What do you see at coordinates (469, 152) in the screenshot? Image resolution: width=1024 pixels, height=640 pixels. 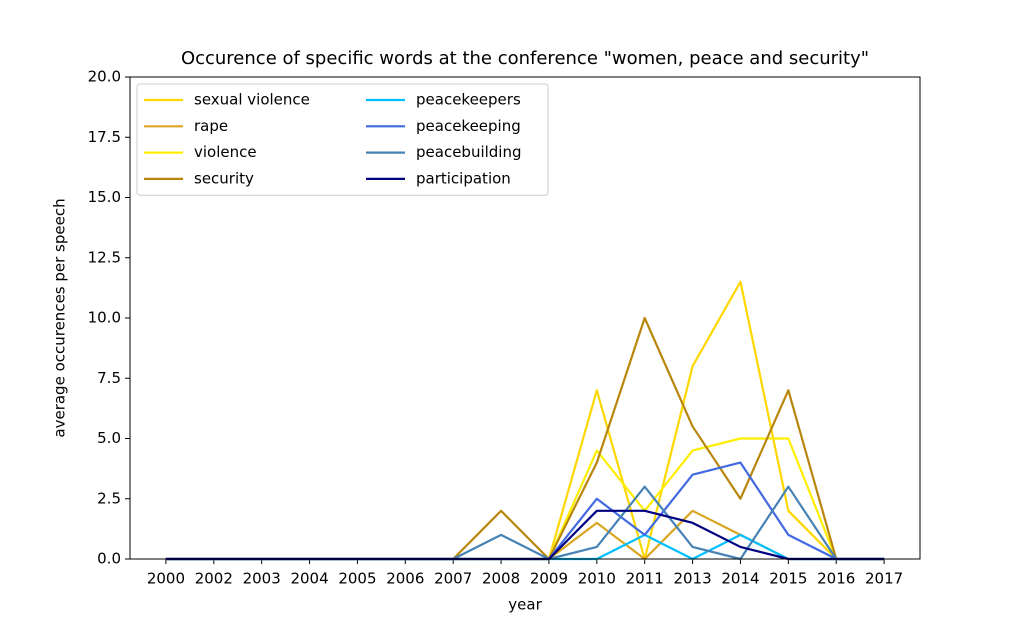 I see `legend-label: peacebuilding` at bounding box center [469, 152].